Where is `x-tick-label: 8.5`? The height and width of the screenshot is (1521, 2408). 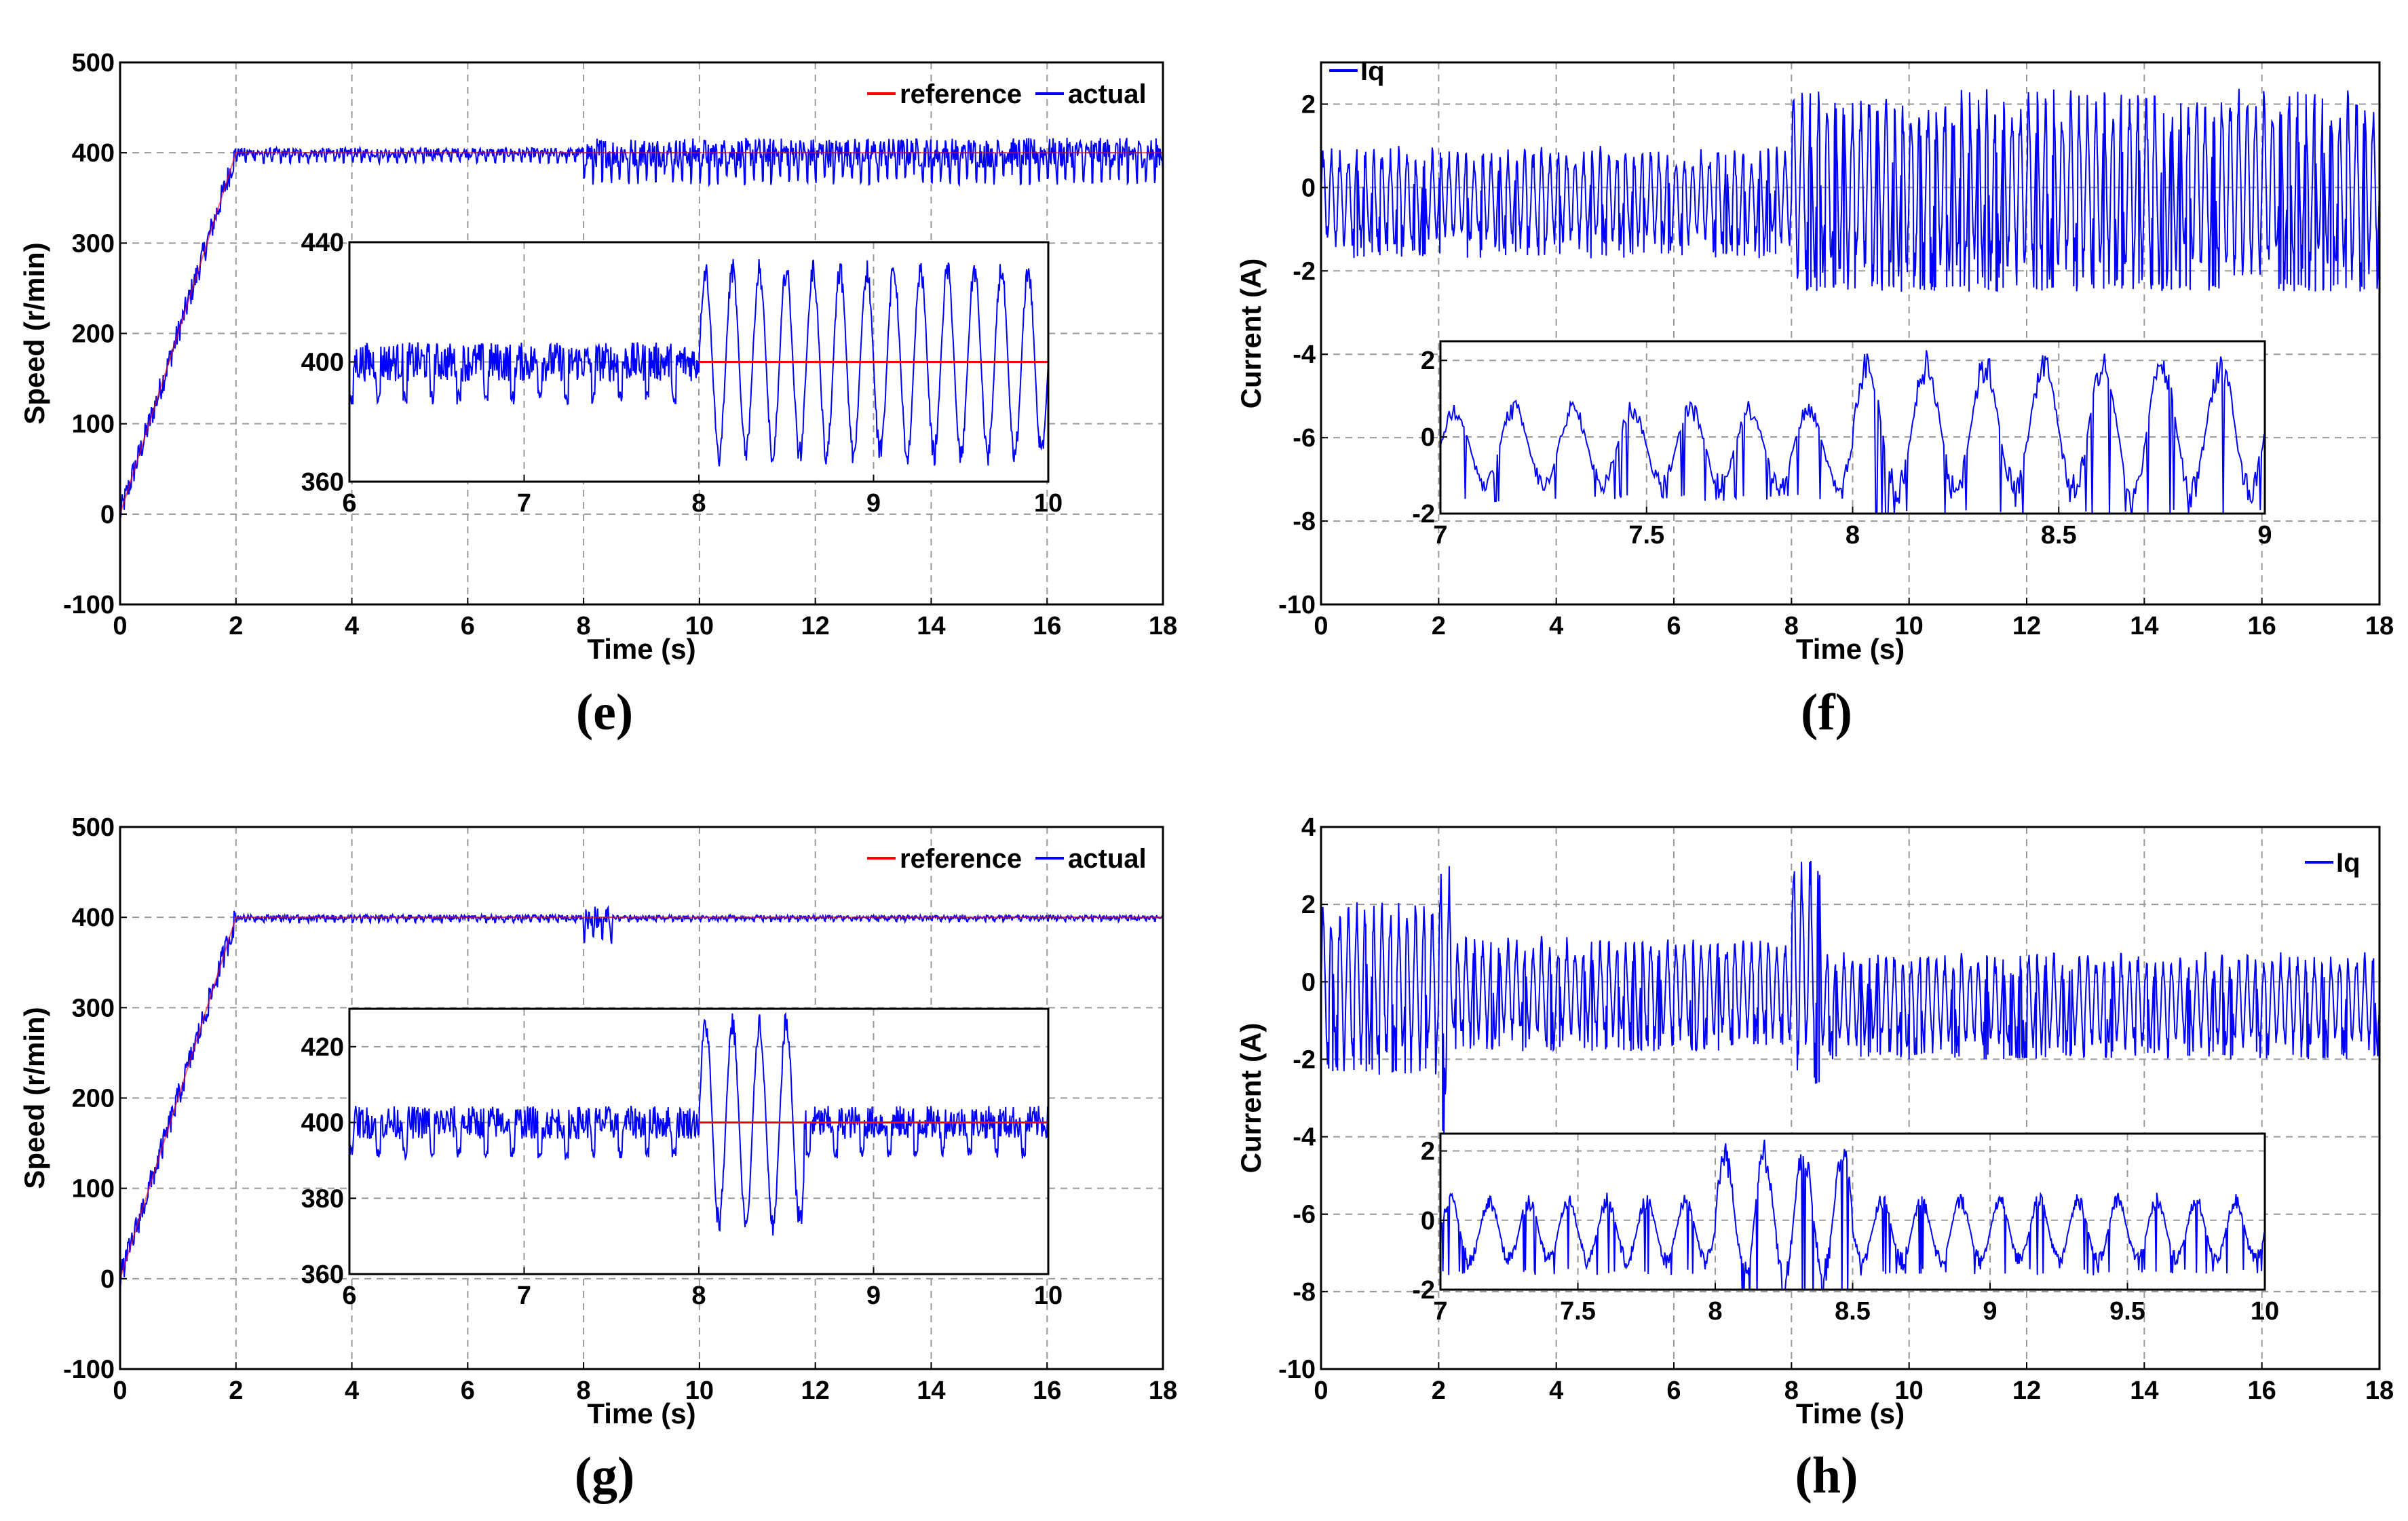
x-tick-label: 8.5 is located at coordinates (2059, 535).